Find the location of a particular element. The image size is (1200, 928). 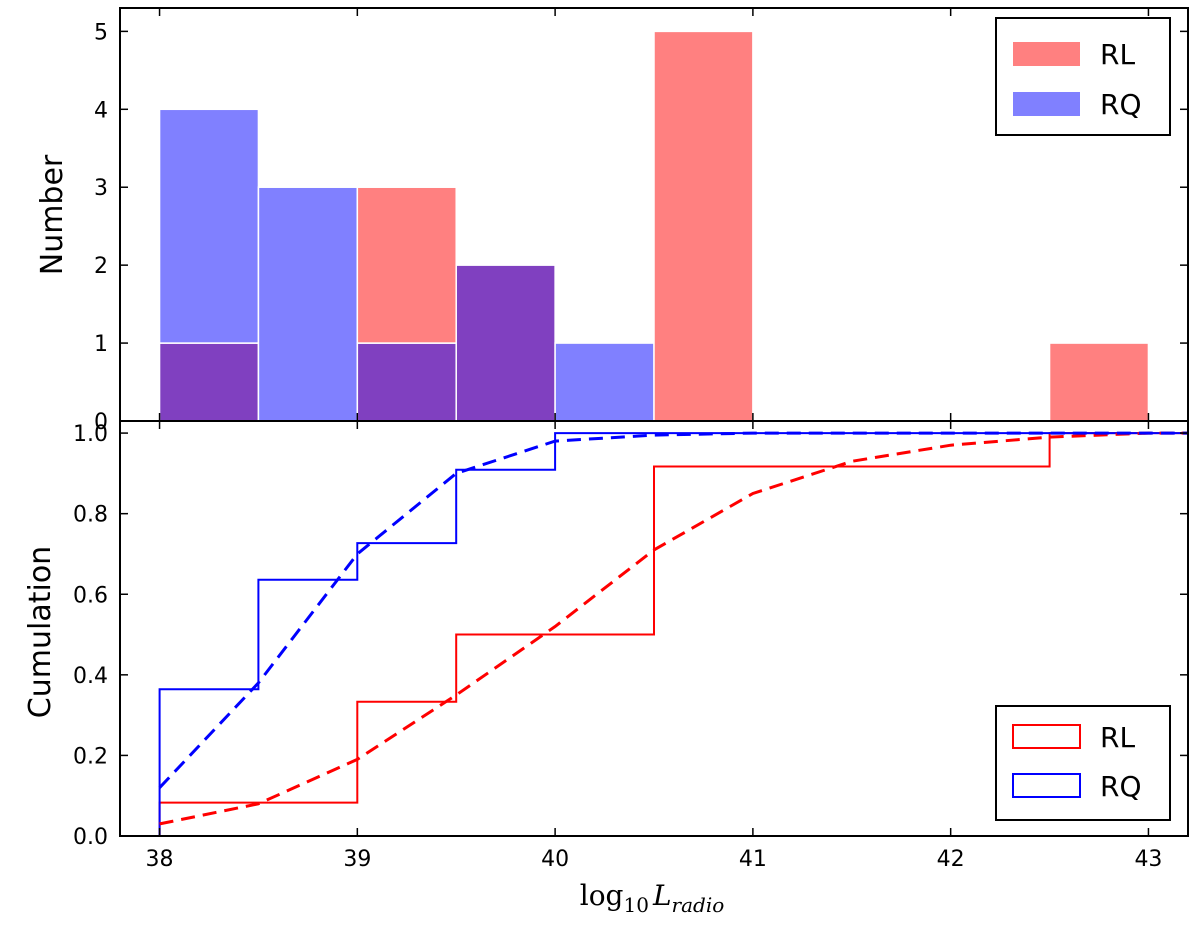

cumulative-y-axis-label: Cumulation is located at coordinates (40, 632).